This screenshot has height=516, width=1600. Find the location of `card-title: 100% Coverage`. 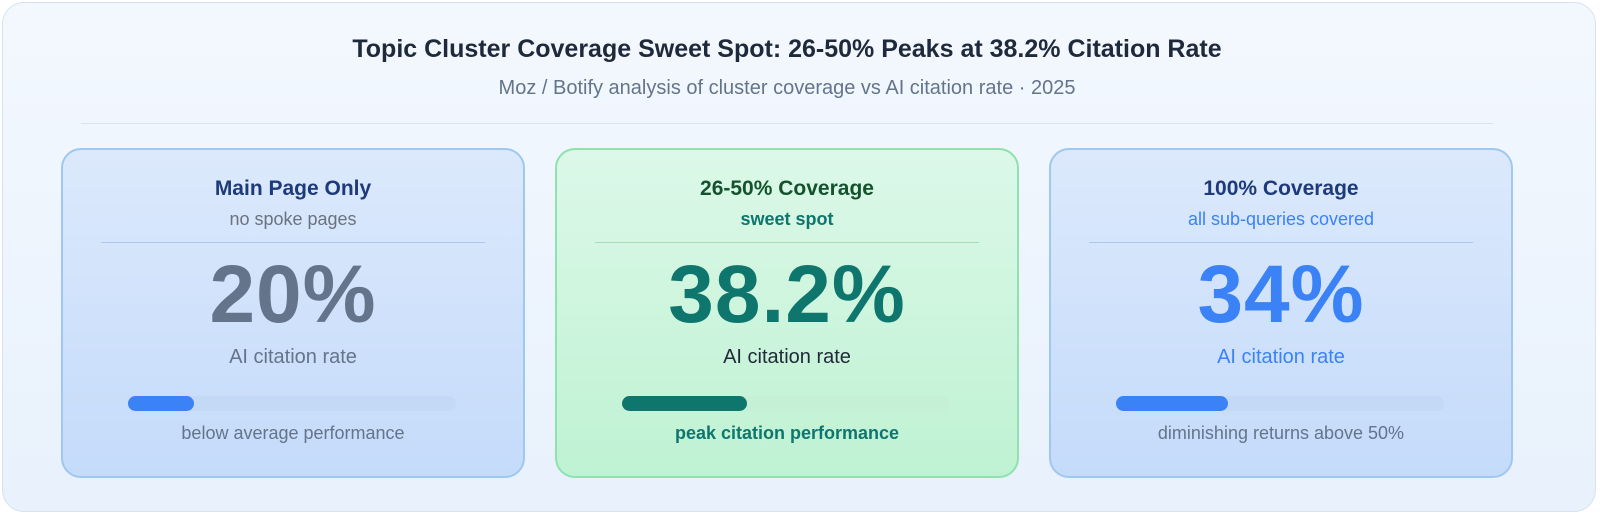

card-title: 100% Coverage is located at coordinates (1281, 188).